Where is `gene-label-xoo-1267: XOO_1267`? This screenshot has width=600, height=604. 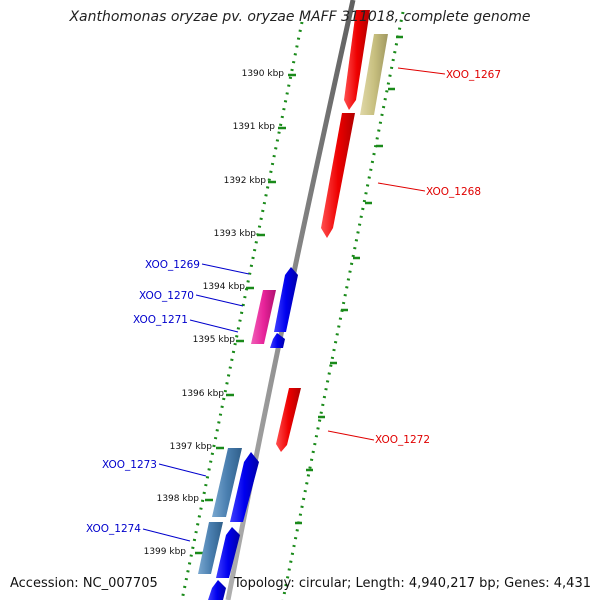
gene-label-xoo-1267: XOO_1267 is located at coordinates (473, 75).